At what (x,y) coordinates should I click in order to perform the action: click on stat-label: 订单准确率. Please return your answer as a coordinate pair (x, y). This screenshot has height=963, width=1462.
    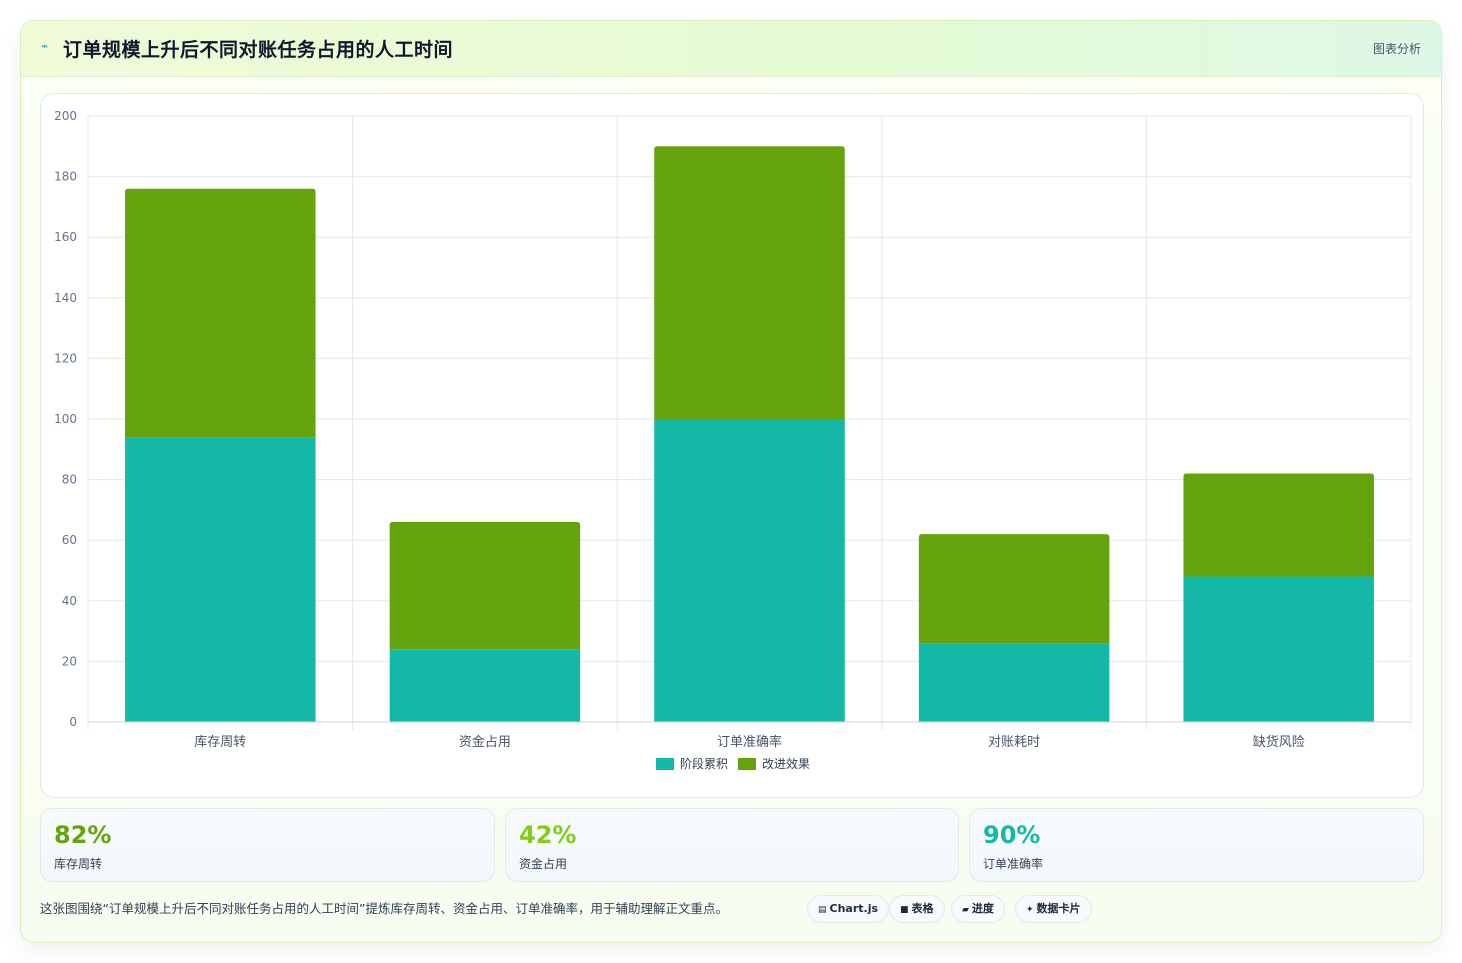
    Looking at the image, I should click on (1013, 864).